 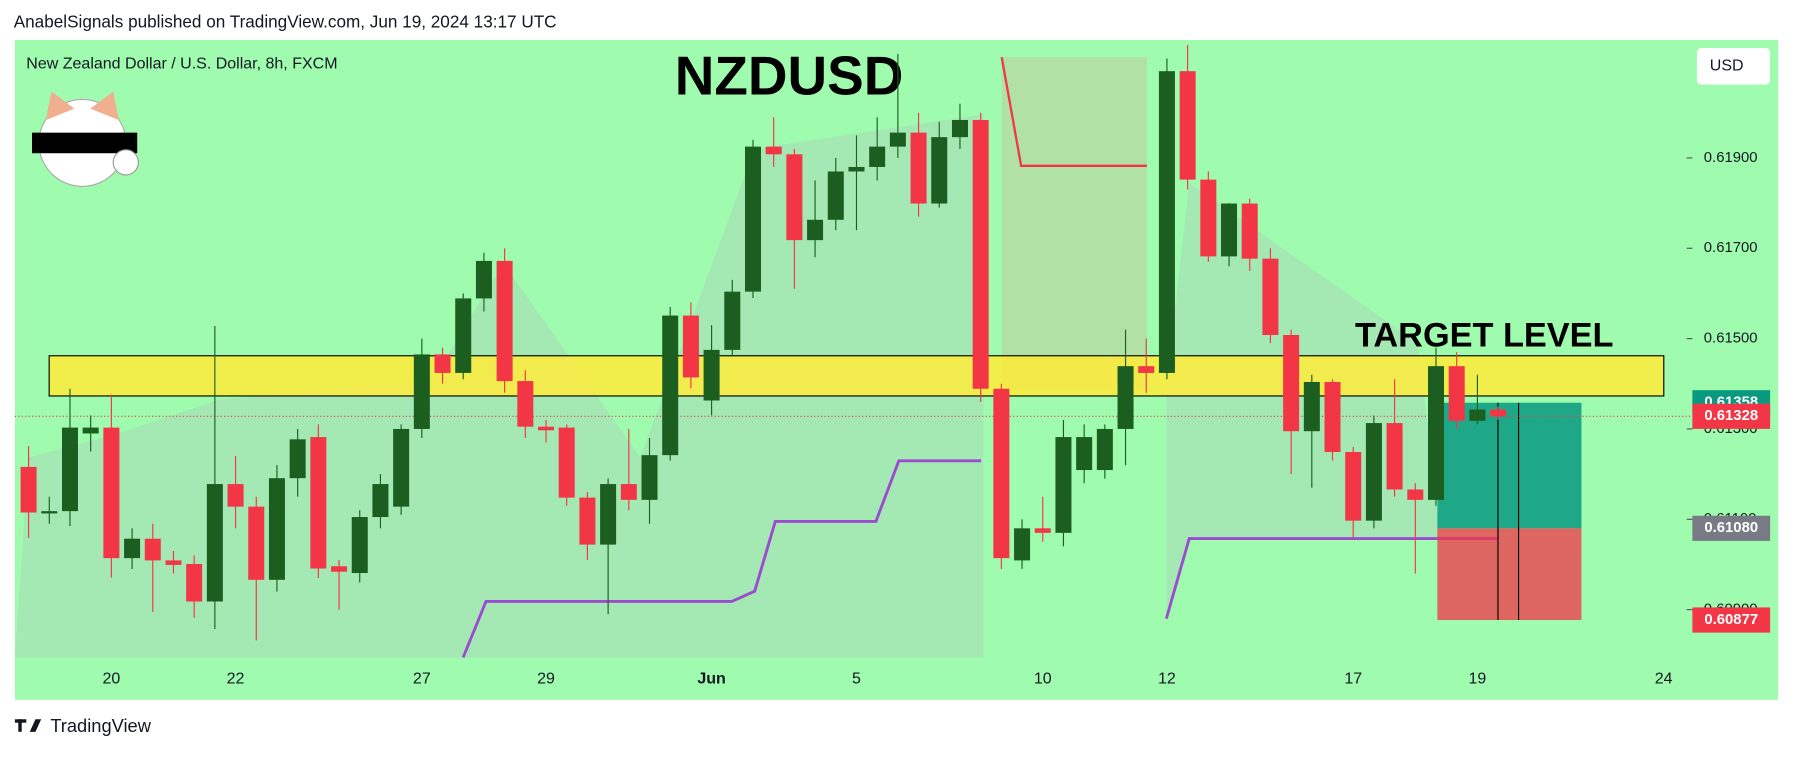 What do you see at coordinates (100, 725) in the screenshot?
I see `footer: TradingView` at bounding box center [100, 725].